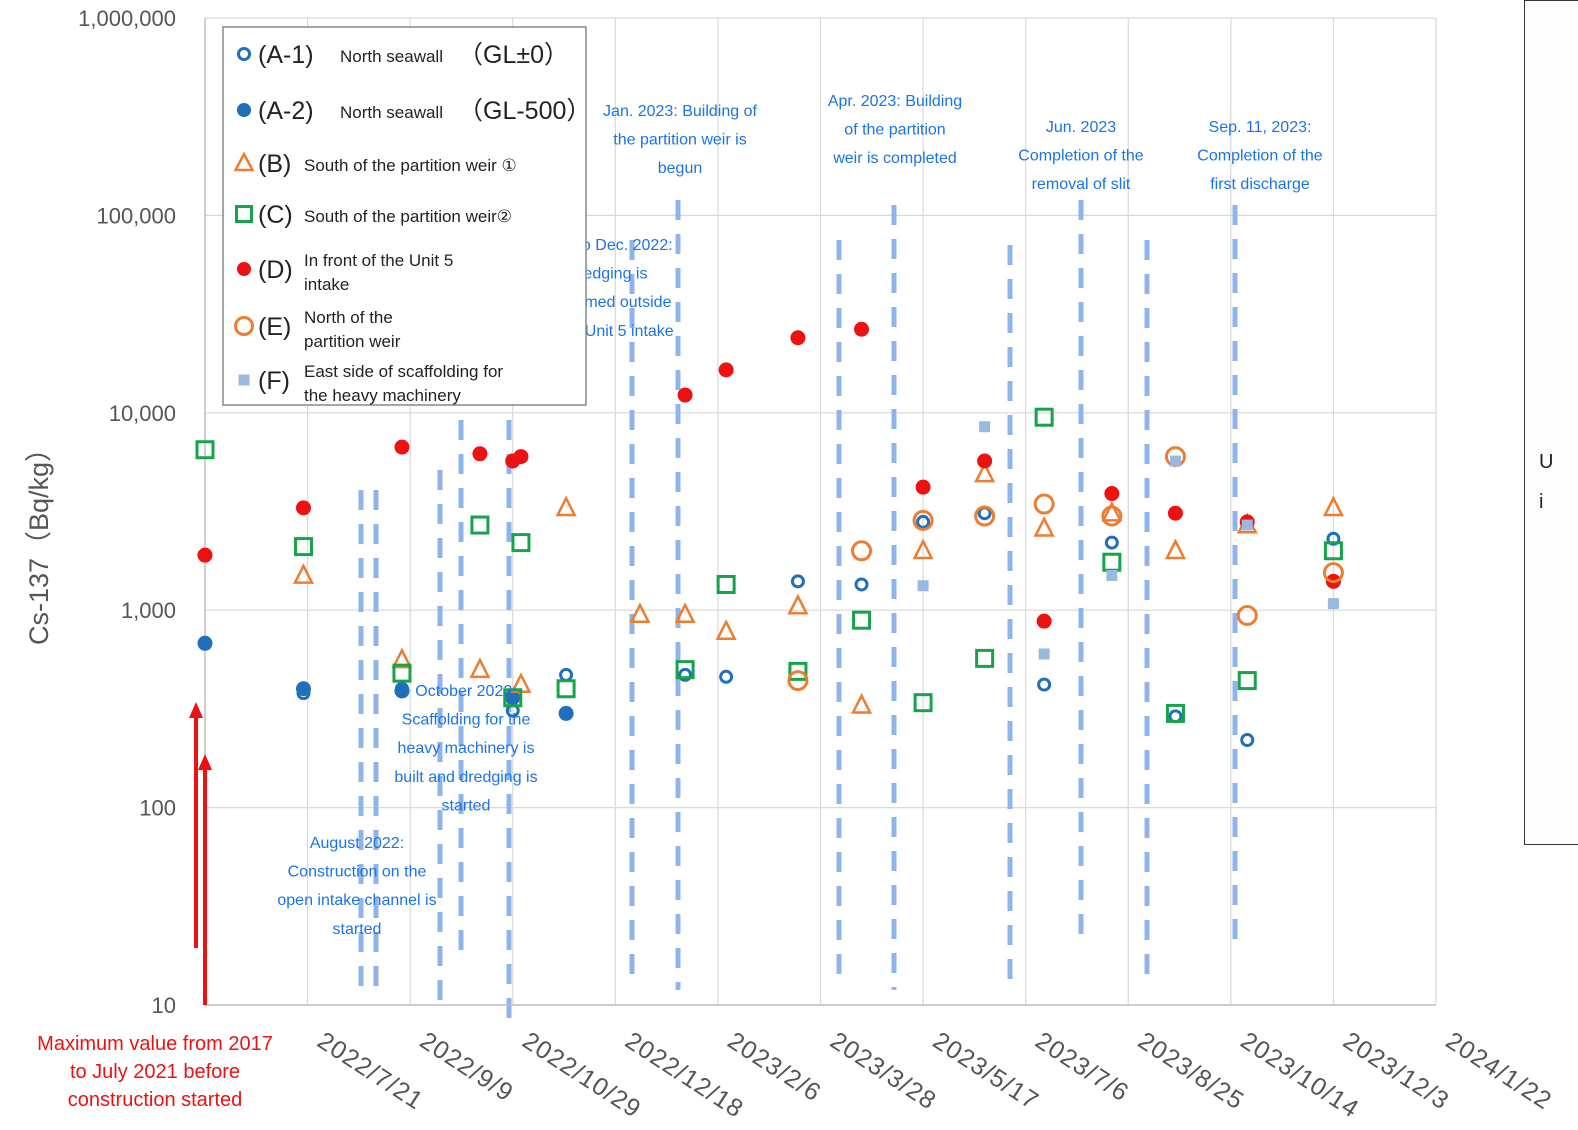 This screenshot has width=1578, height=1130. What do you see at coordinates (524, 111) in the screenshot?
I see `legend-suffix: （GL-500）` at bounding box center [524, 111].